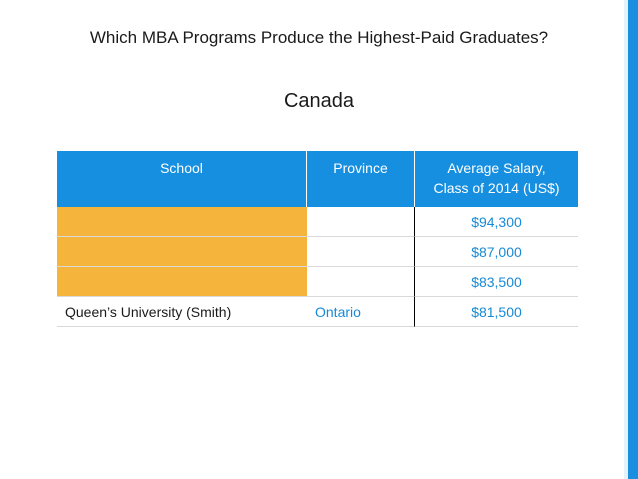 The height and width of the screenshot is (479, 638). Describe the element at coordinates (319, 101) in the screenshot. I see `page-subtitle: Canada` at that location.